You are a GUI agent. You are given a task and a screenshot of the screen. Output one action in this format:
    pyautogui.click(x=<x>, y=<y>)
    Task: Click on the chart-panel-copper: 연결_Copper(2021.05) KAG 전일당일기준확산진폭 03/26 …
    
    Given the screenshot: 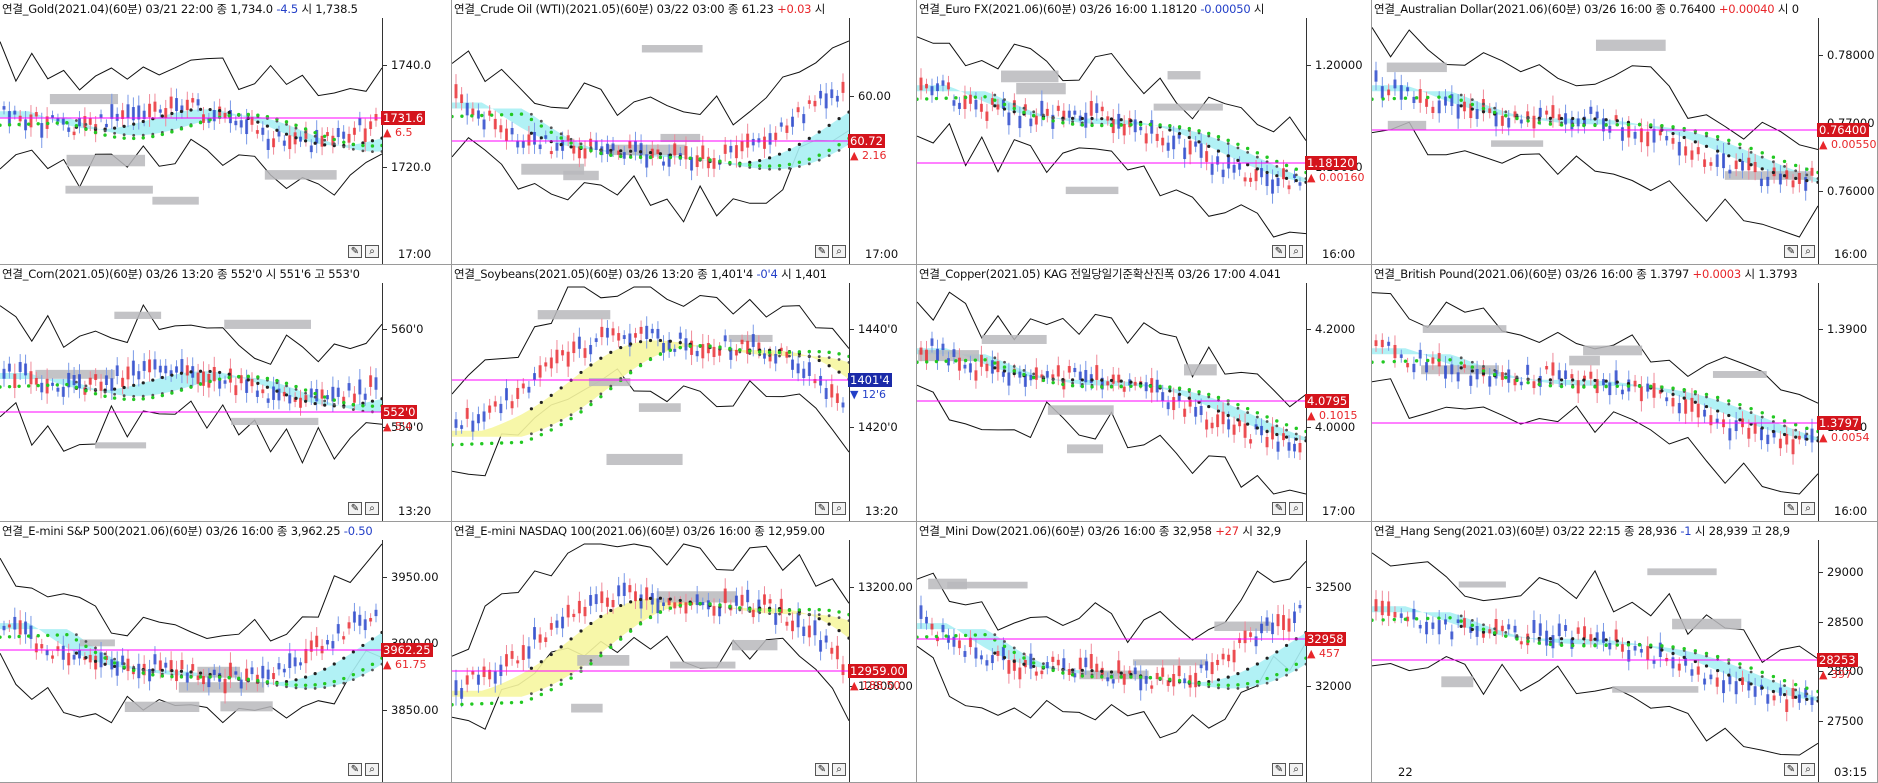 What is the action you would take?
    pyautogui.click(x=1144, y=393)
    